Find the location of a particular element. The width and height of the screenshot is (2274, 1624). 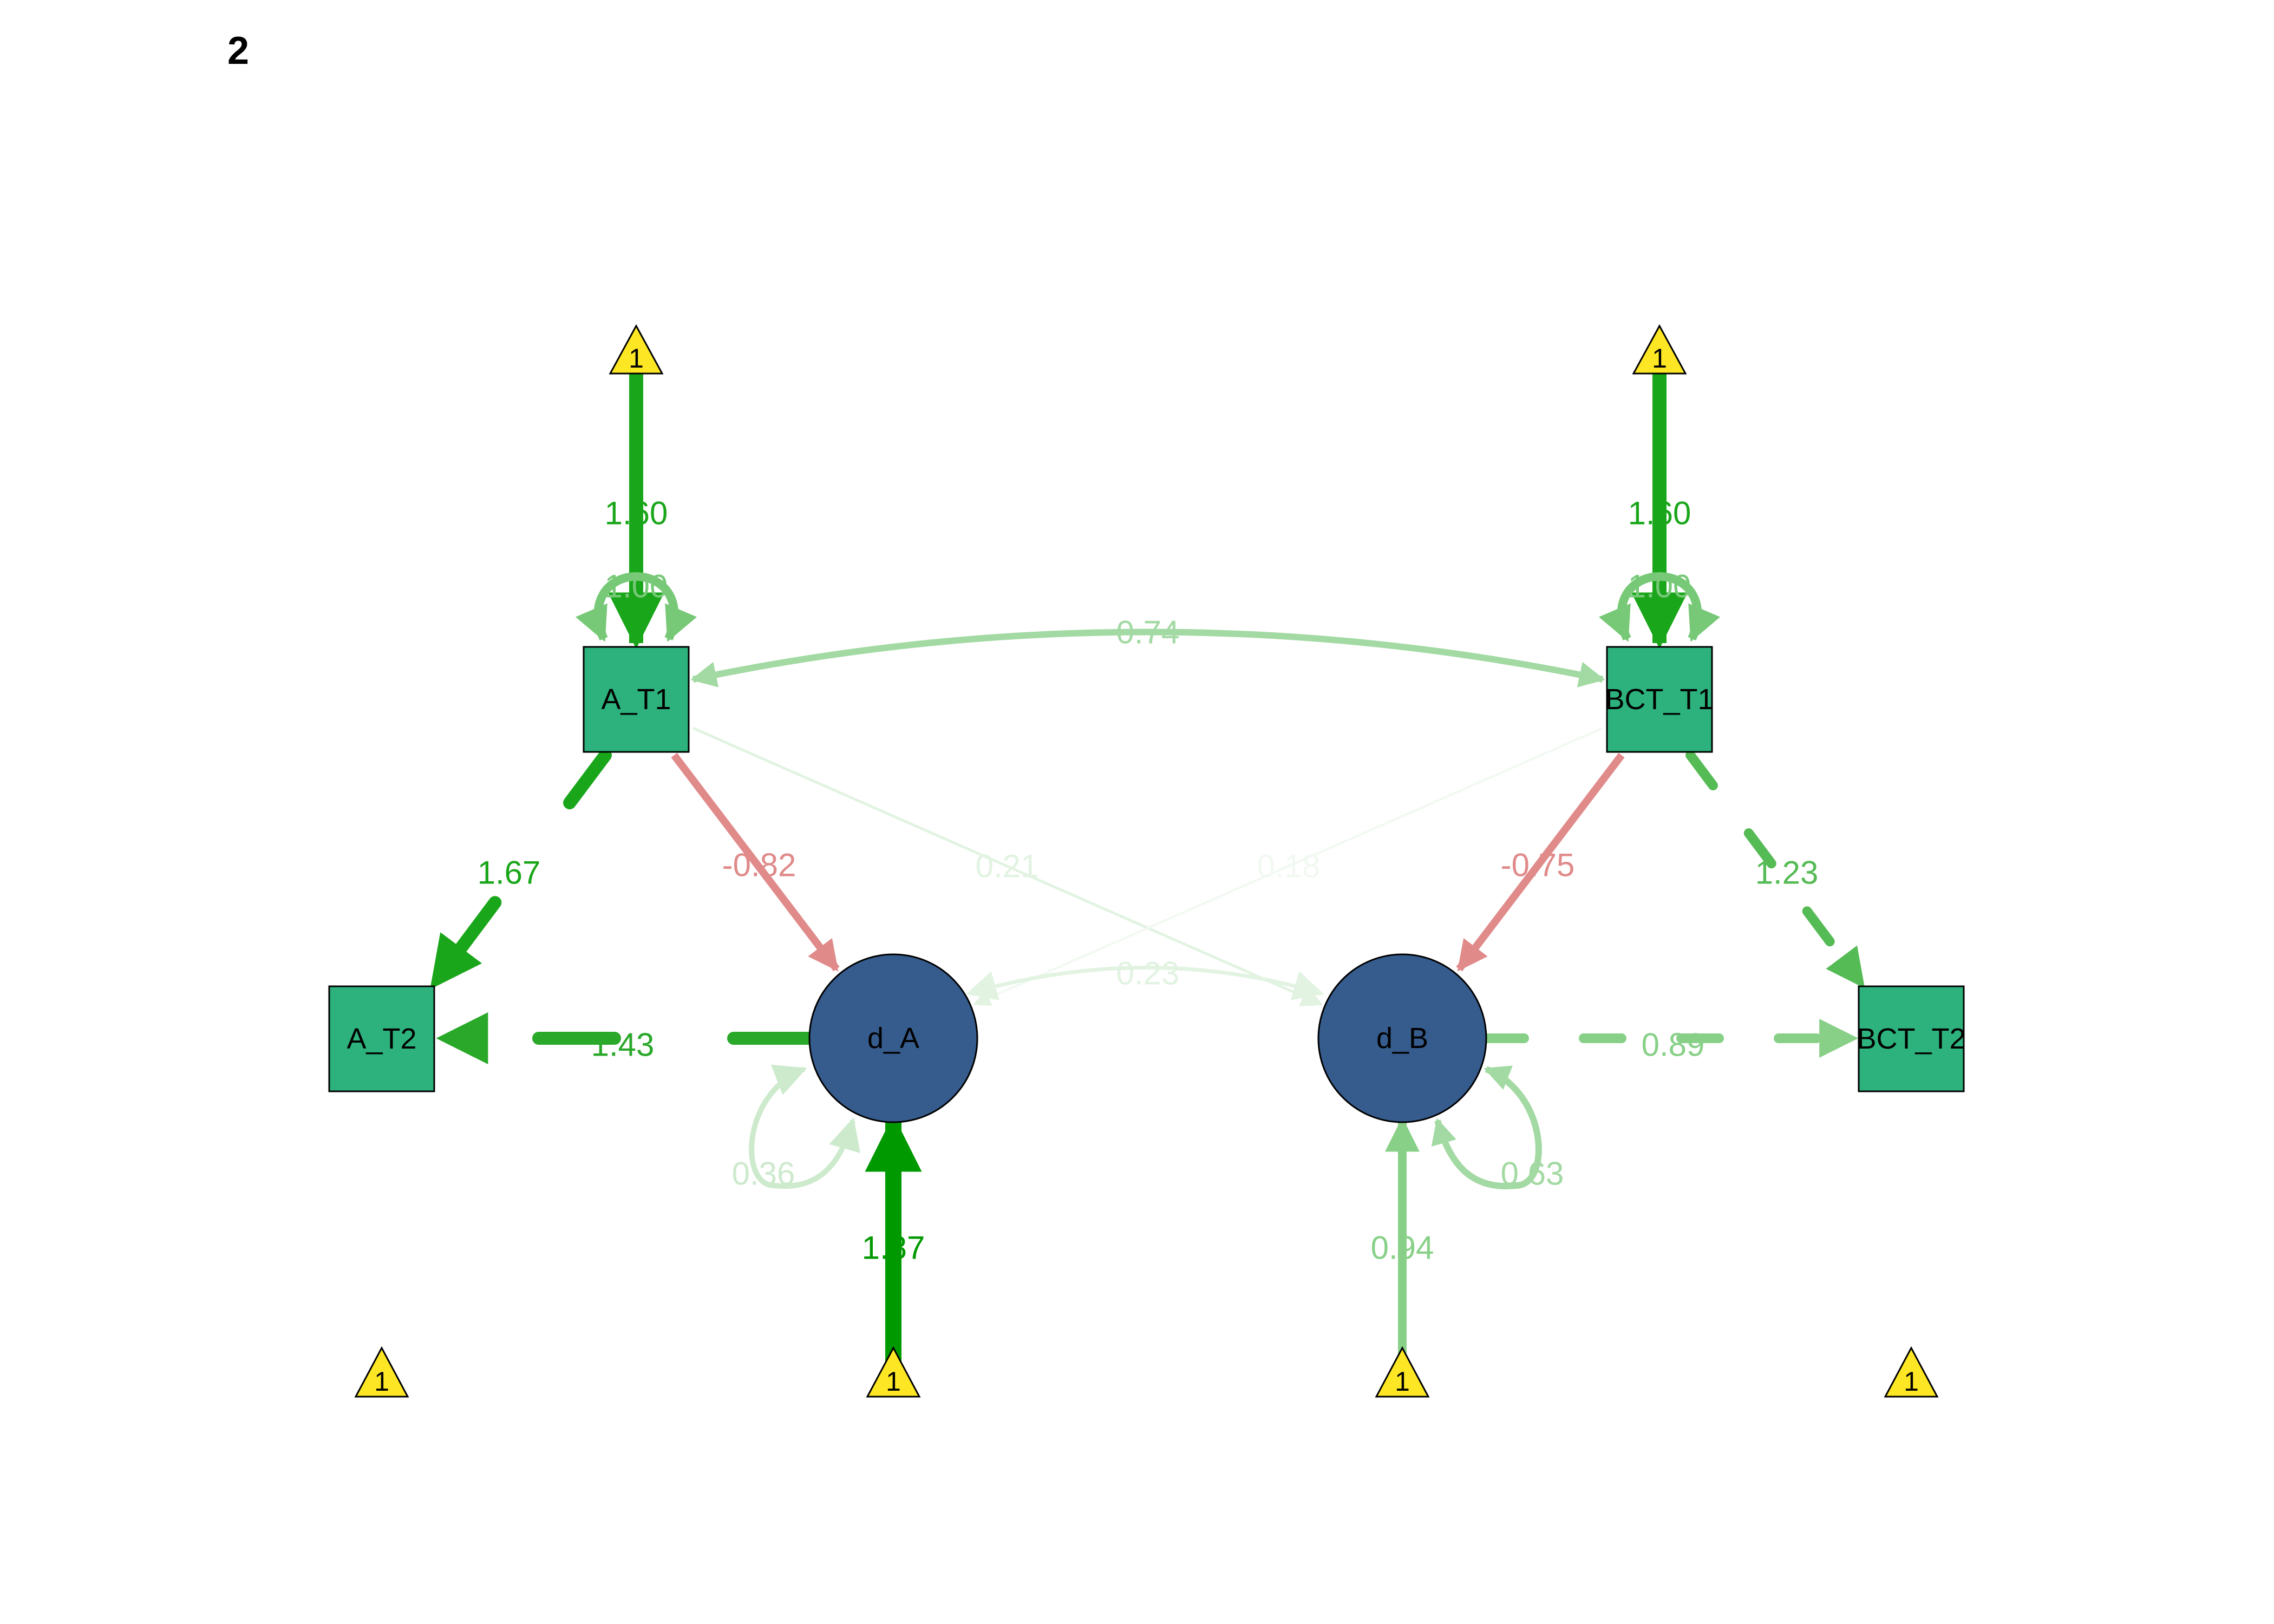

edge-label: 1.43 is located at coordinates (623, 1045).